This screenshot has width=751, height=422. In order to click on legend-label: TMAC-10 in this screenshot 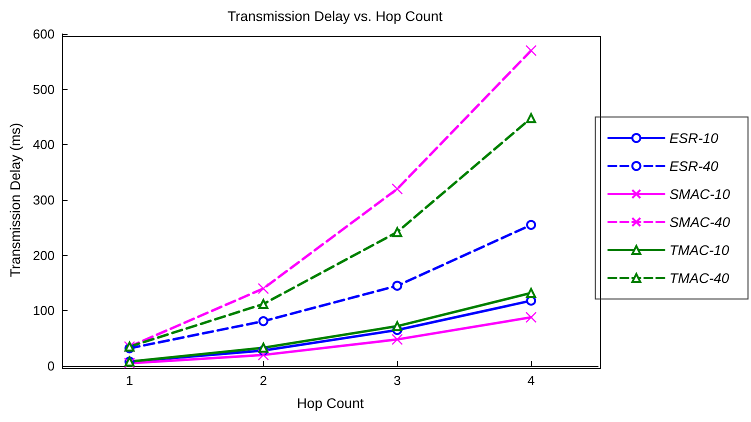, I will do `click(699, 250)`.